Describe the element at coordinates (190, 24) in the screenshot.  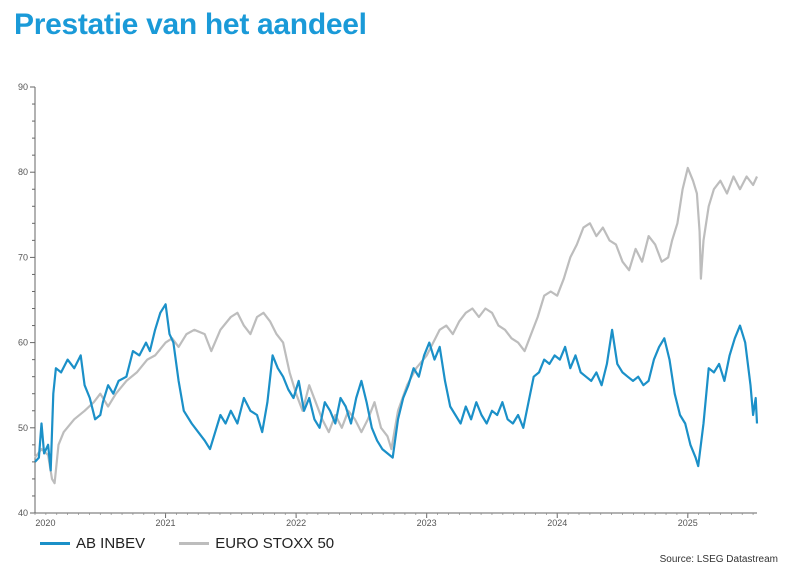
I see `chart-title: Prestatie van het aandeel` at that location.